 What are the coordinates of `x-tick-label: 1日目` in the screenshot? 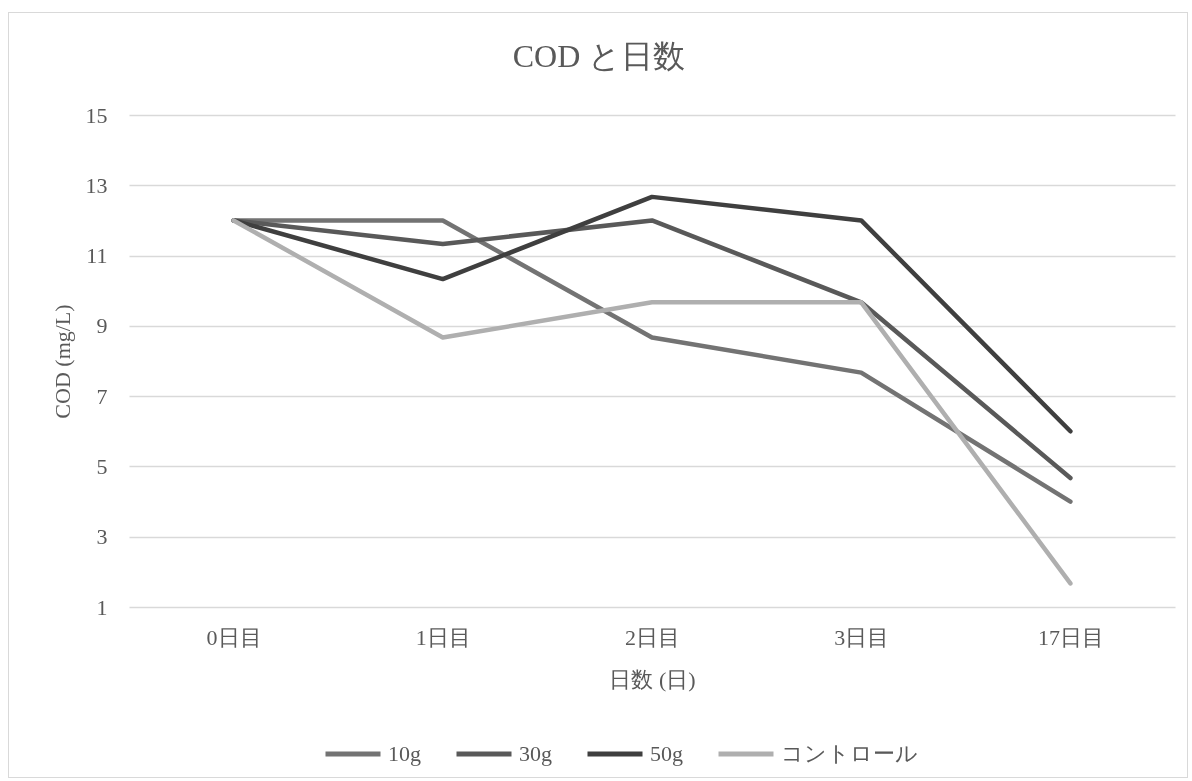 It's located at (443, 637).